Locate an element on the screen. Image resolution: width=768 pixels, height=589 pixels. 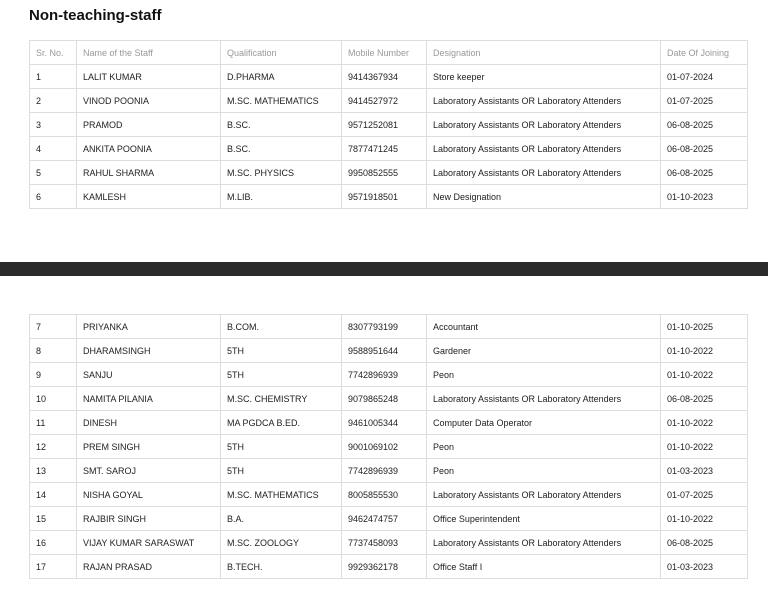
table-cell: Accountant is located at coordinates (543, 326).